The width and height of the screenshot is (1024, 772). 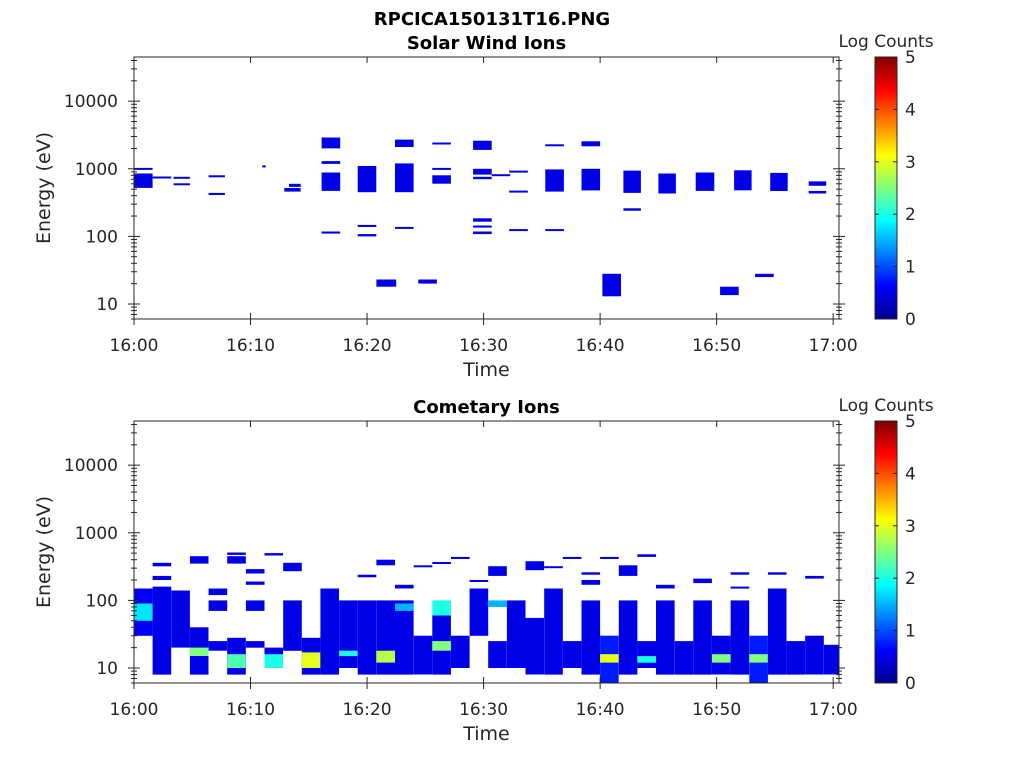 I want to click on x-tick-label: 16:10, so click(x=250, y=710).